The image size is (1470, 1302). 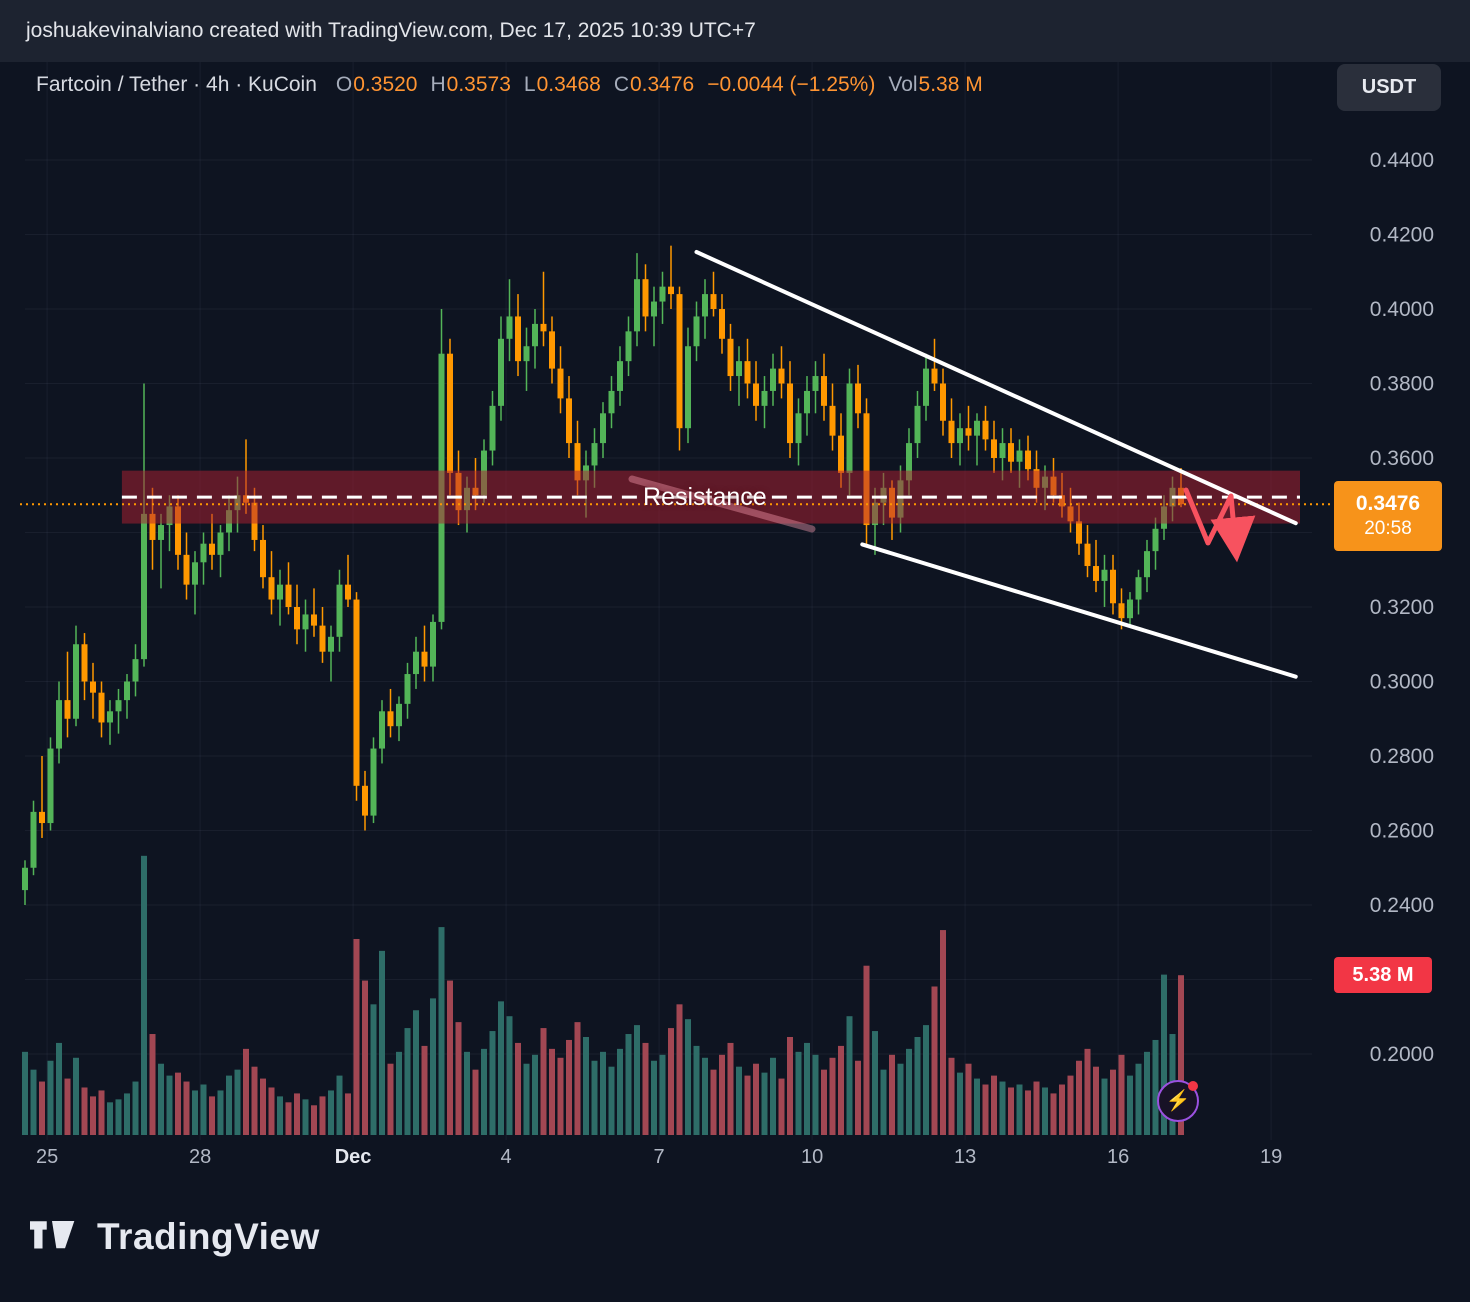 I want to click on boost-button: ⚡, so click(x=1178, y=1101).